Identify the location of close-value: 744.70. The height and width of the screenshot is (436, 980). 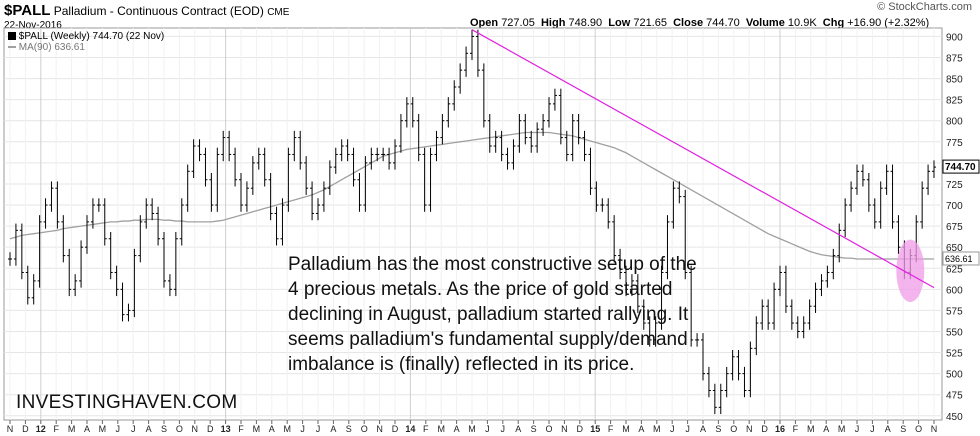
(723, 23).